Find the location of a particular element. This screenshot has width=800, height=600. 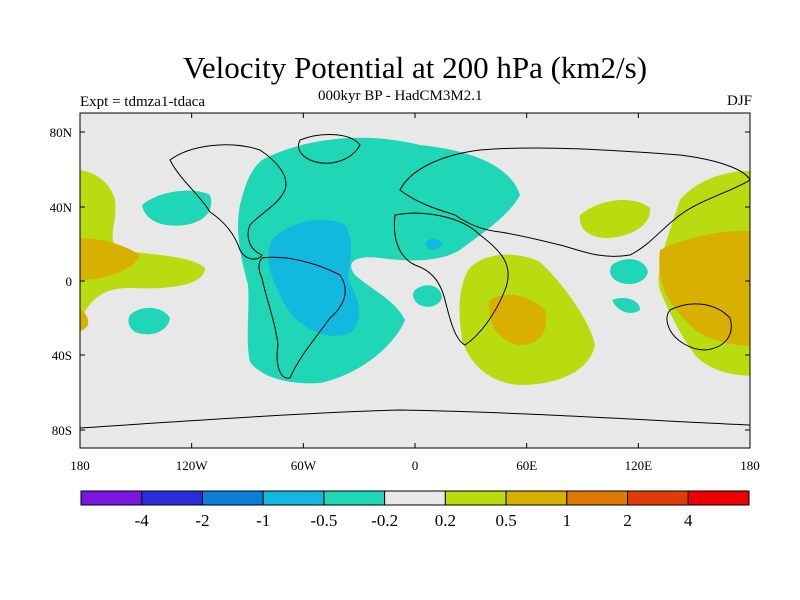

lat-tick-label: 80N is located at coordinates (61, 132).